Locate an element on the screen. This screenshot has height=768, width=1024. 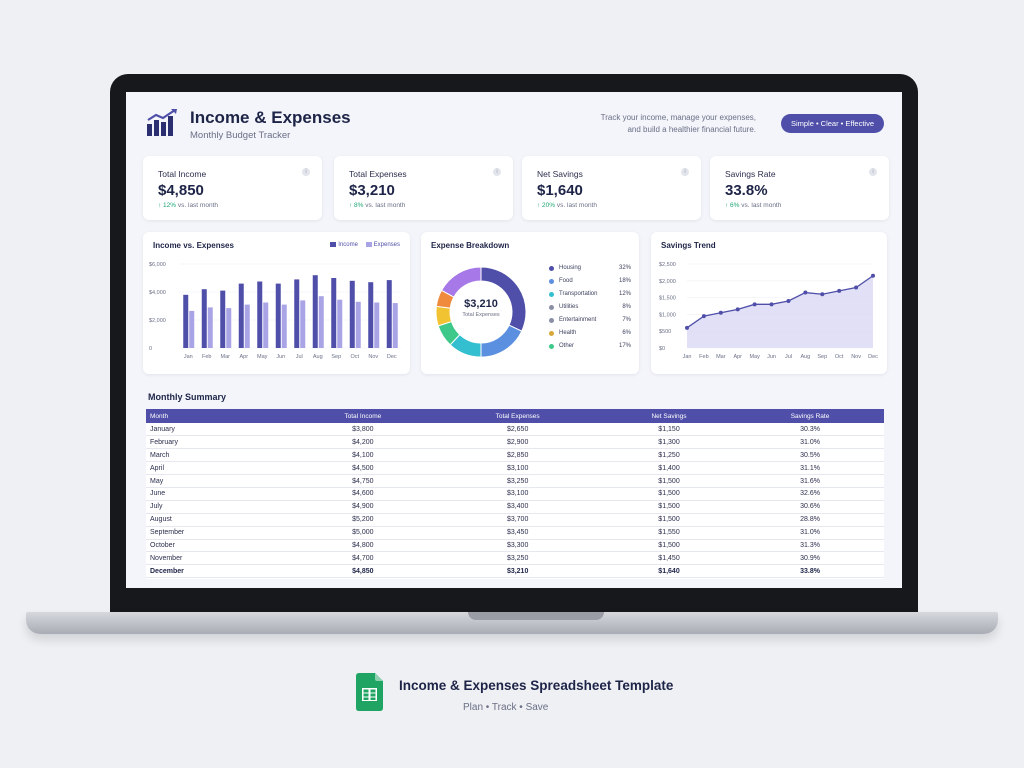
kpi-value: $4,850 is located at coordinates (181, 190).